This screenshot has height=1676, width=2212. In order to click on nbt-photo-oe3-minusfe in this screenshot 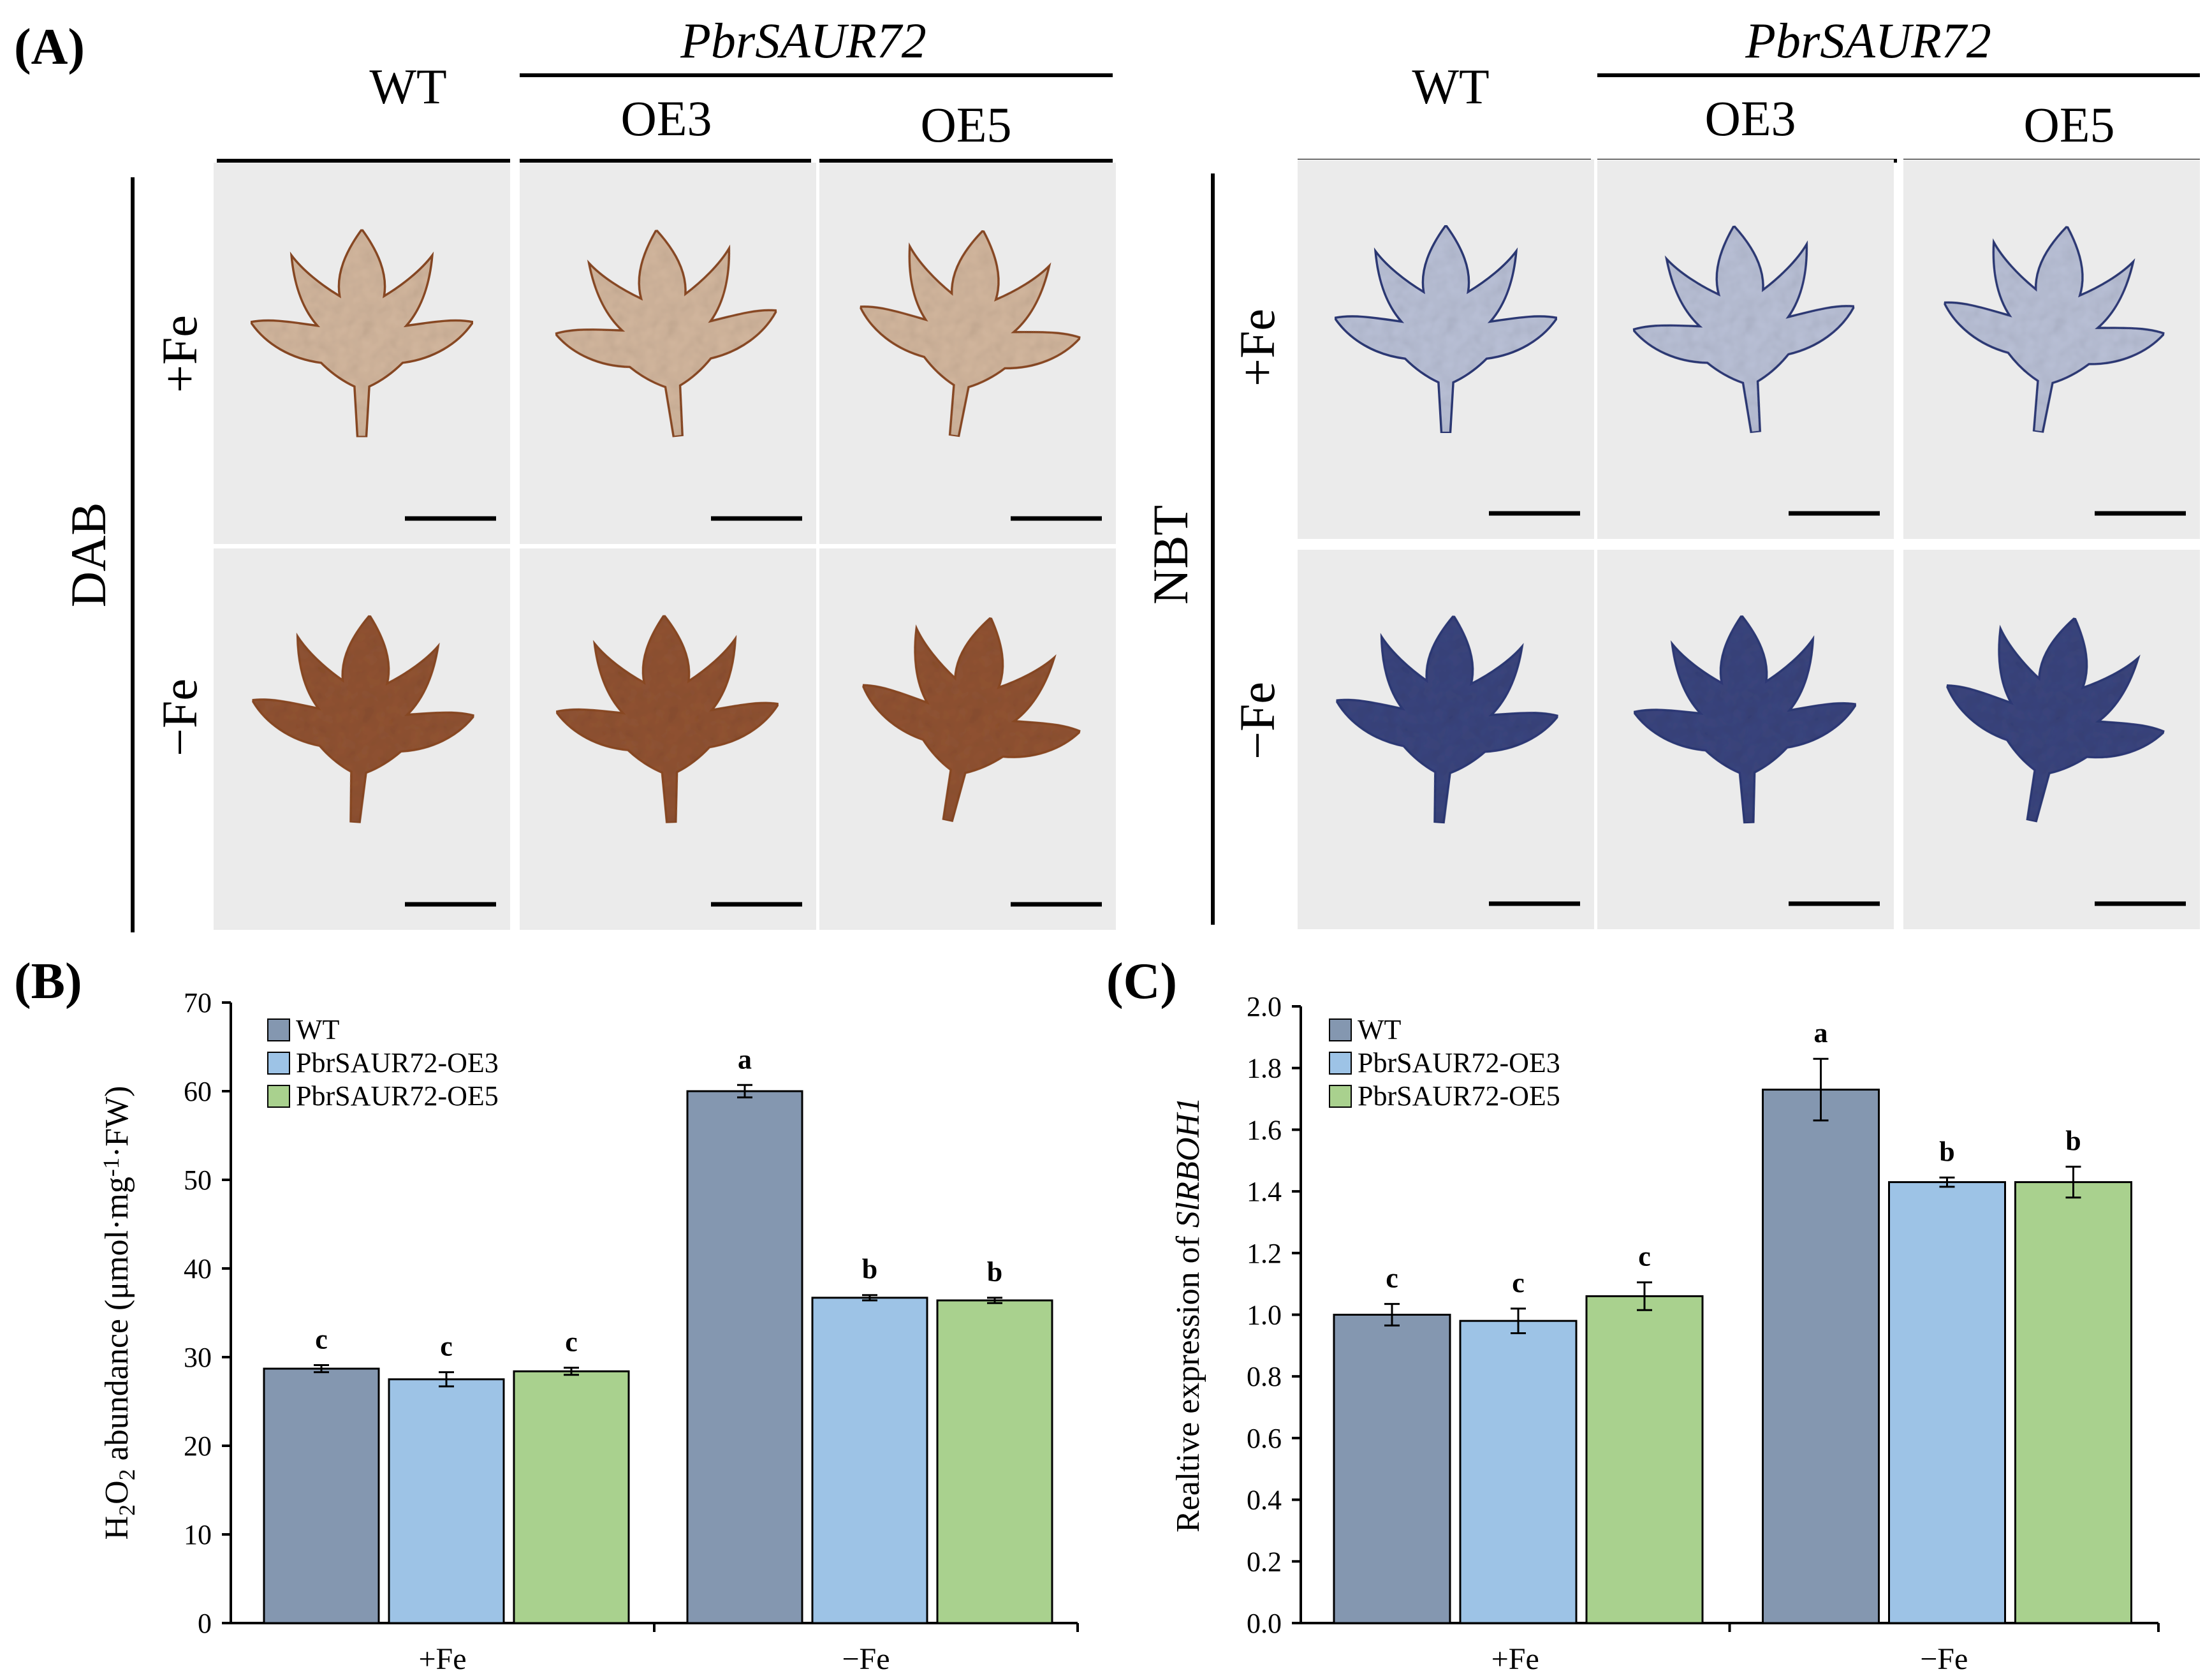, I will do `click(1745, 739)`.